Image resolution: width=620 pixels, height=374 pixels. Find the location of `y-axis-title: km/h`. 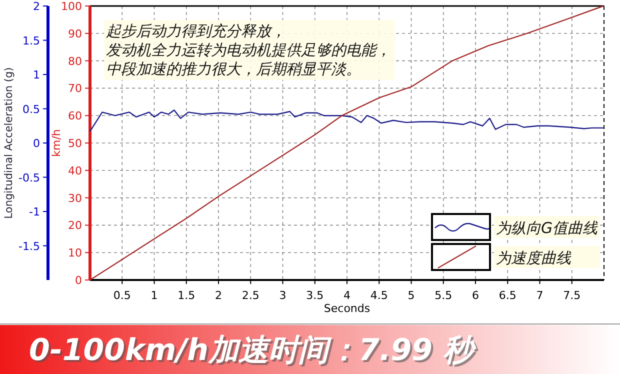

y-axis-title: km/h is located at coordinates (56, 143).